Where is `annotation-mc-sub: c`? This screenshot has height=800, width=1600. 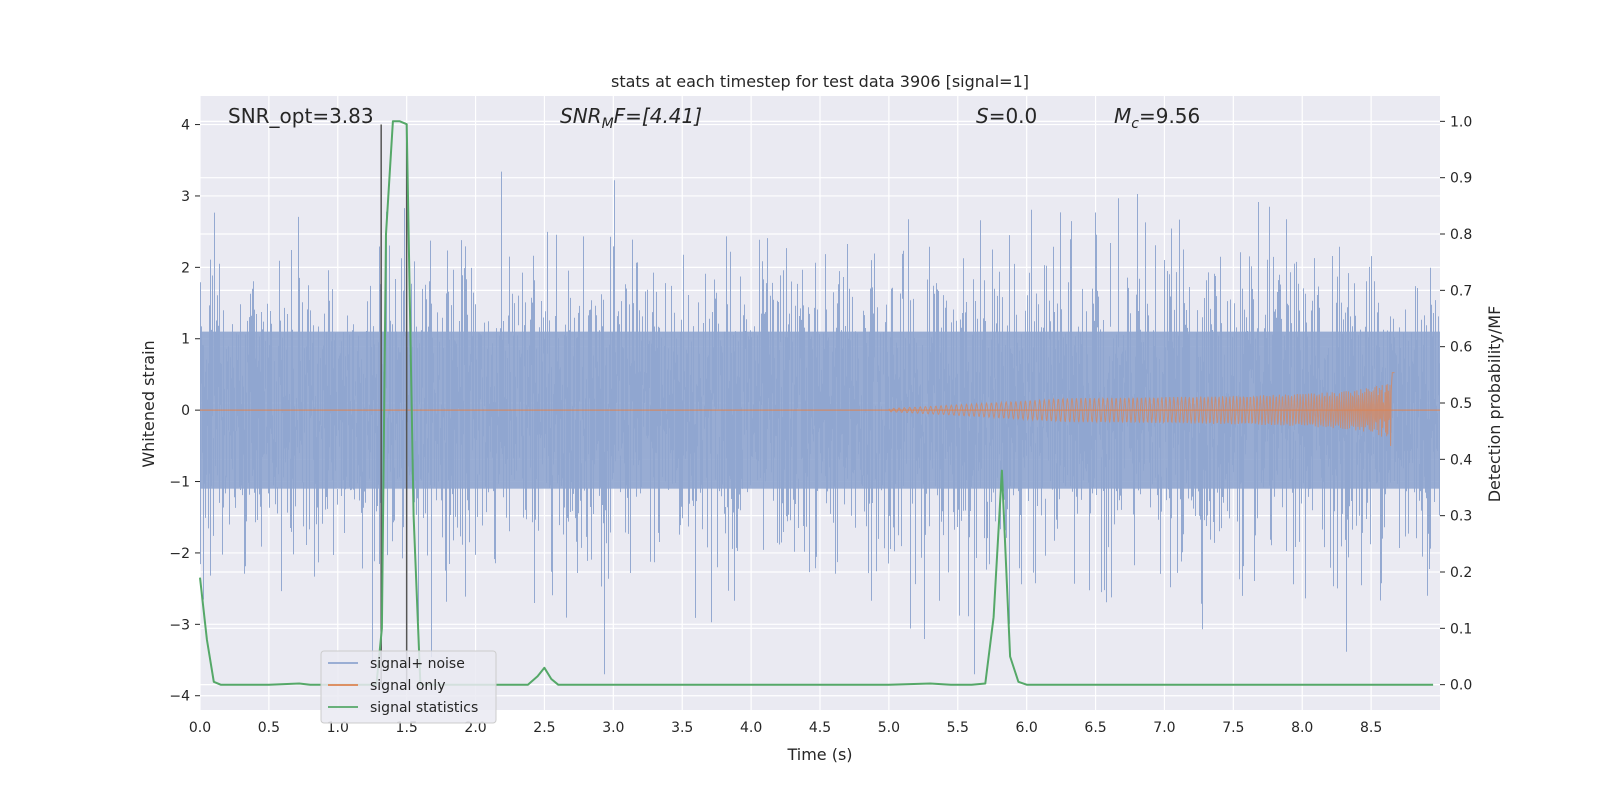
annotation-mc-sub: c is located at coordinates (1135, 124).